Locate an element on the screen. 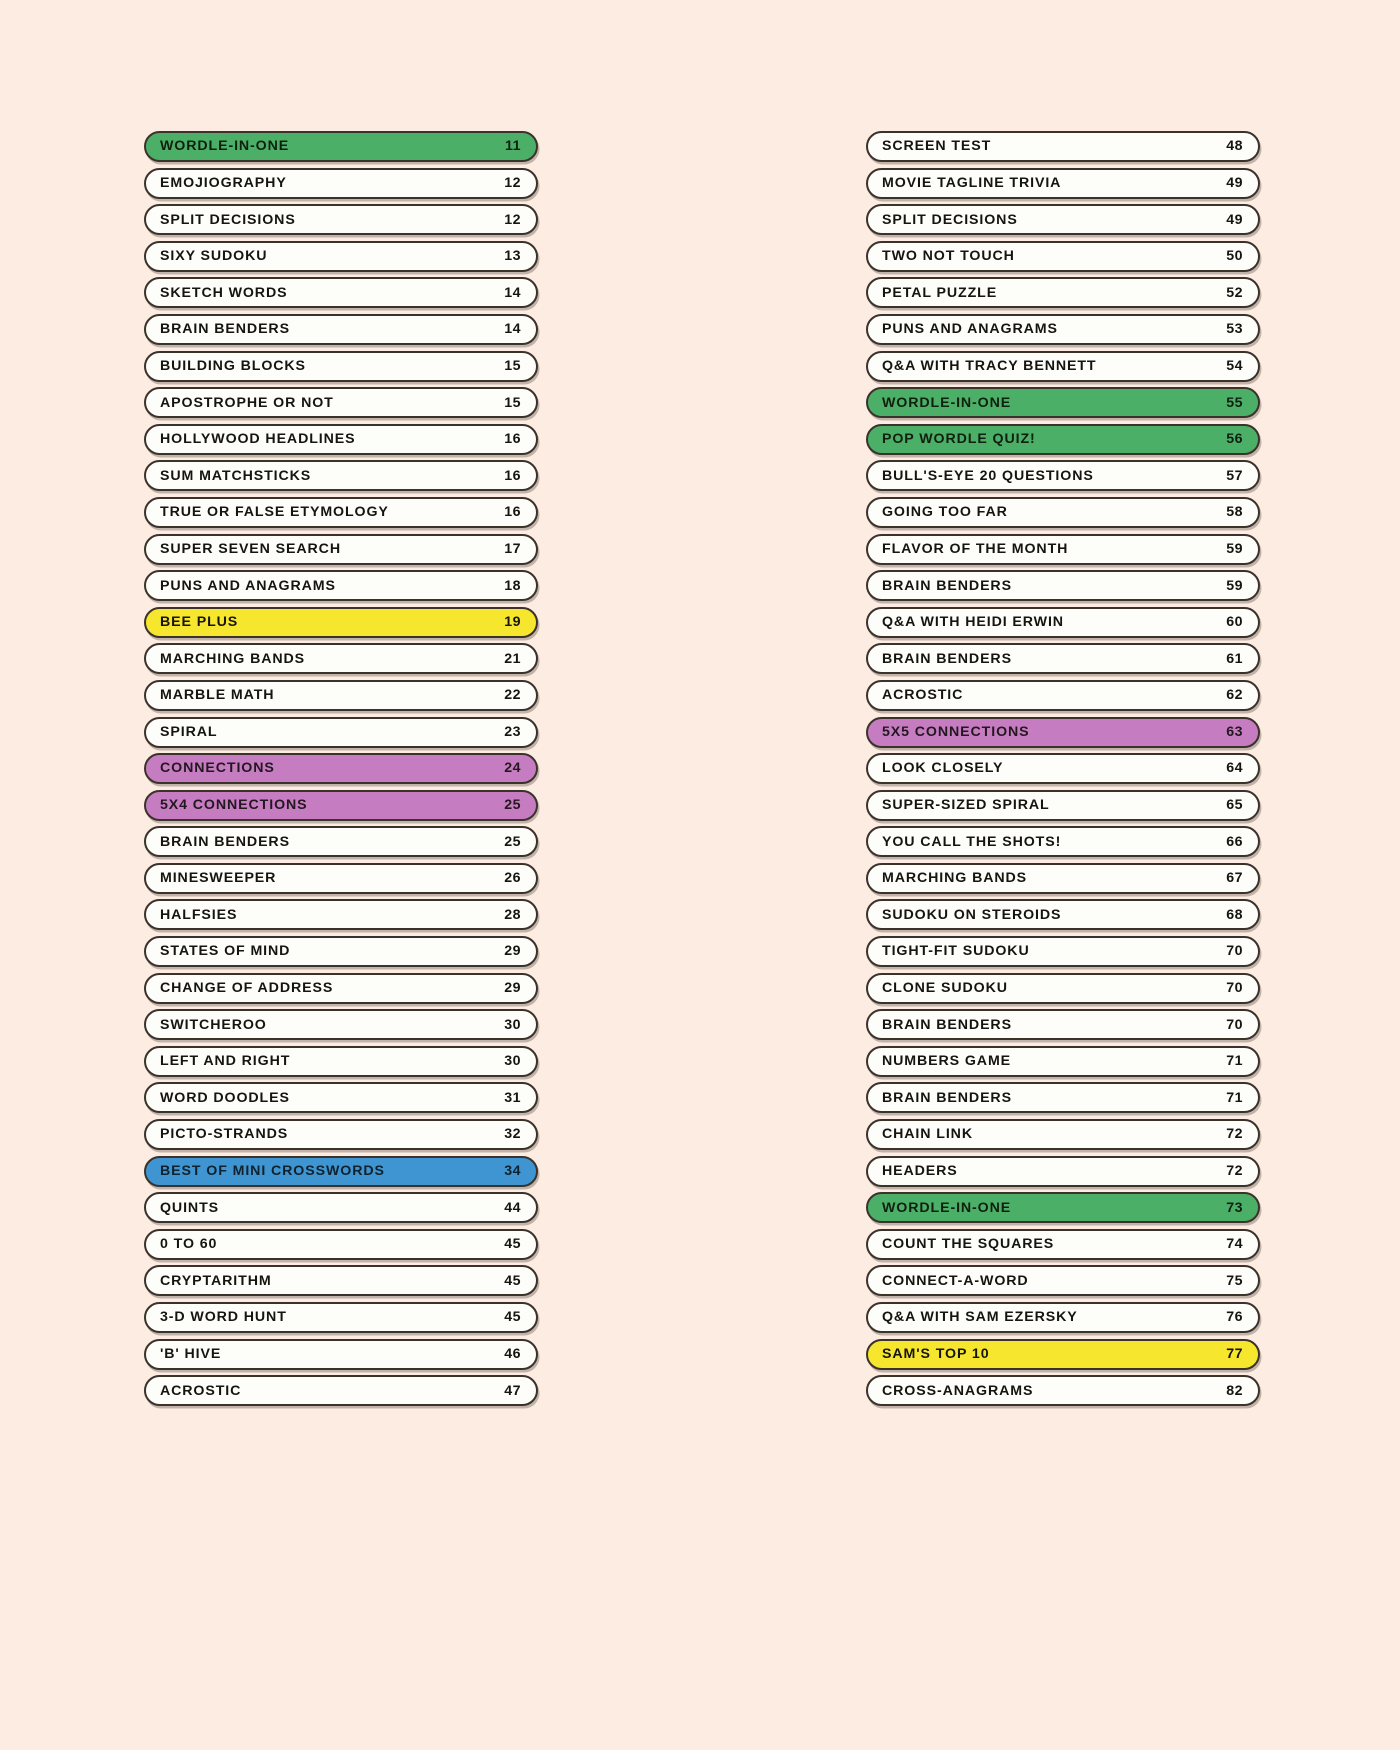 The height and width of the screenshot is (1750, 1400). toc-entry: EMOJIOGRAPHY 12 is located at coordinates (341, 183).